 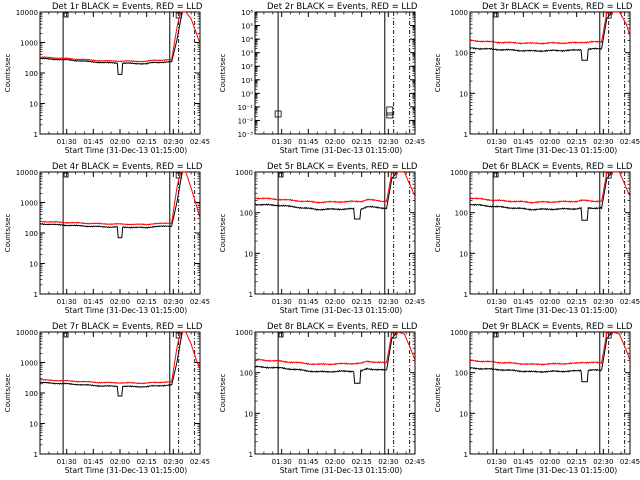 What do you see at coordinates (247, 67) in the screenshot?
I see `y-tick-label: 10²` at bounding box center [247, 67].